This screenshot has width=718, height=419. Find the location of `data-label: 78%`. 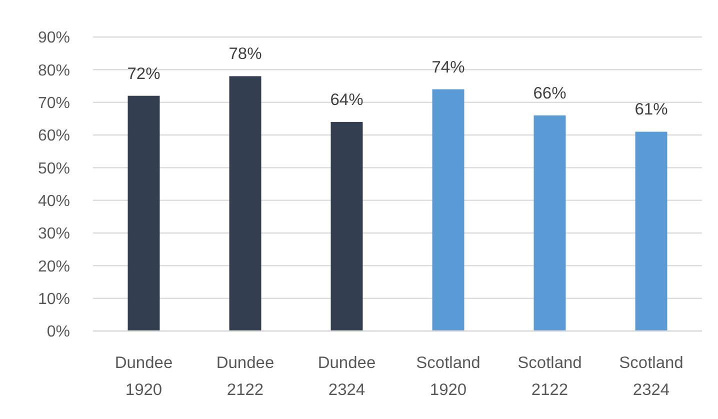

data-label: 78% is located at coordinates (245, 54).